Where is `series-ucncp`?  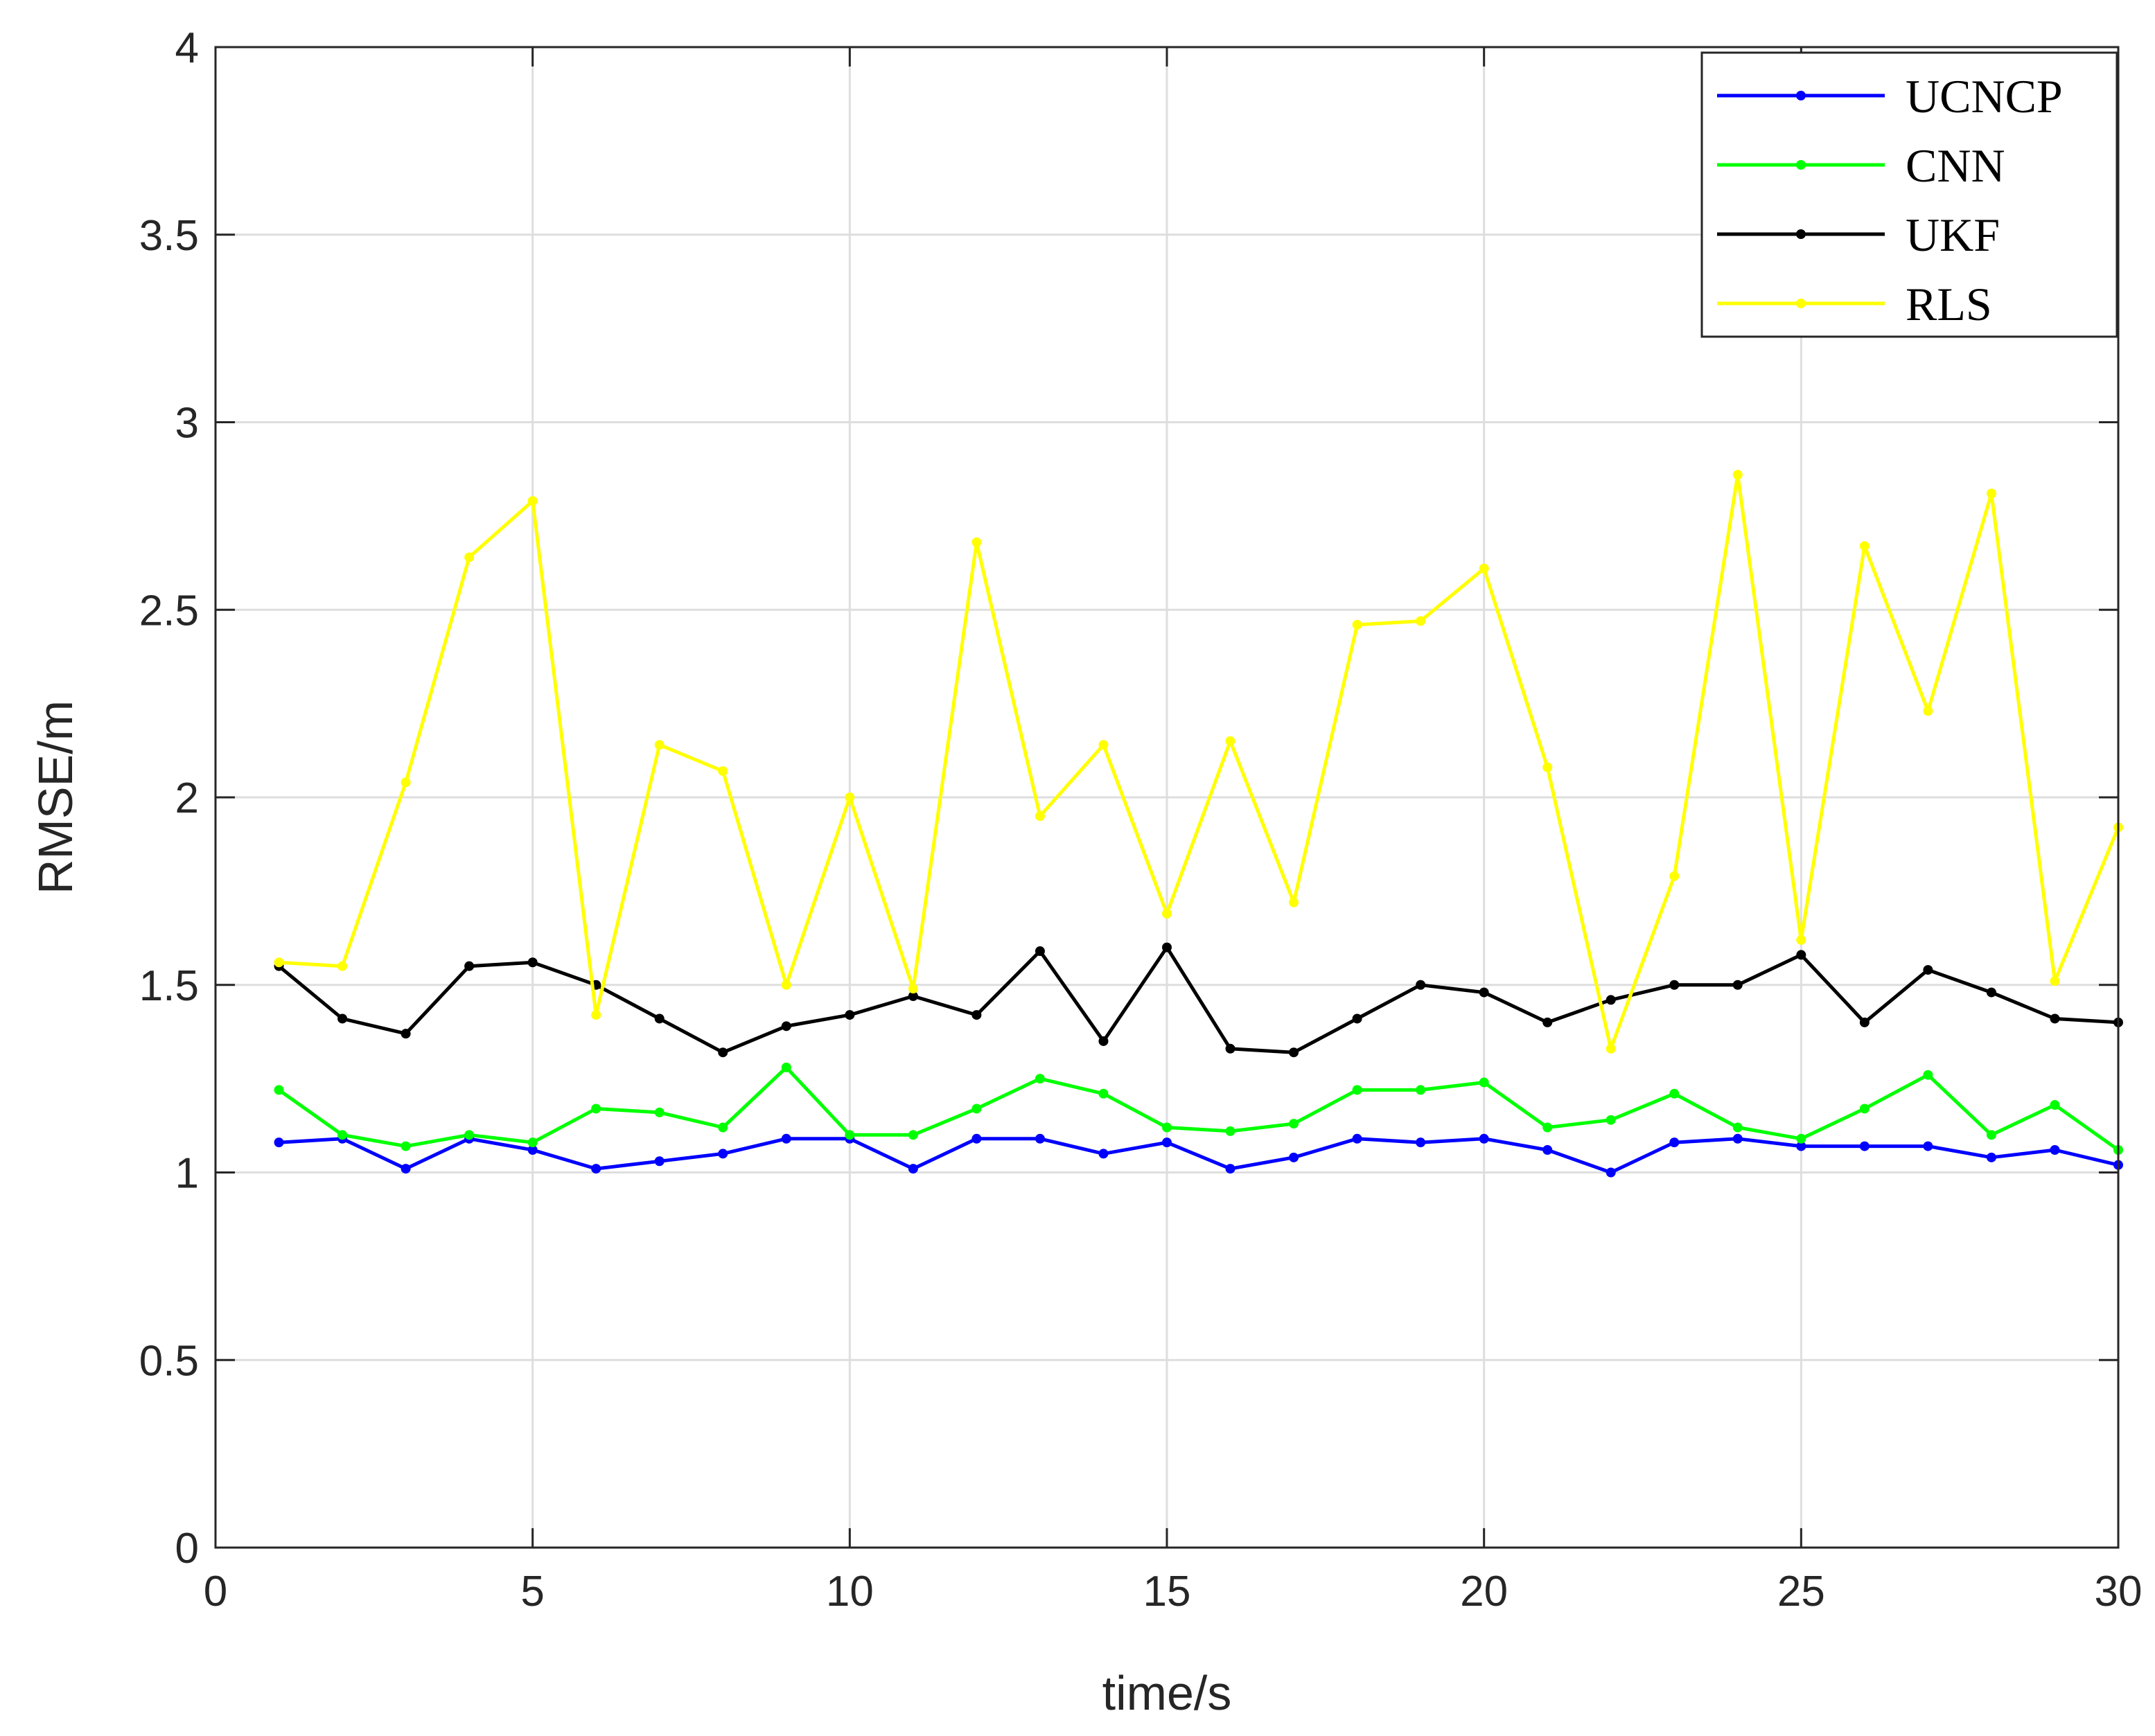
series-ucncp is located at coordinates (1198, 1156).